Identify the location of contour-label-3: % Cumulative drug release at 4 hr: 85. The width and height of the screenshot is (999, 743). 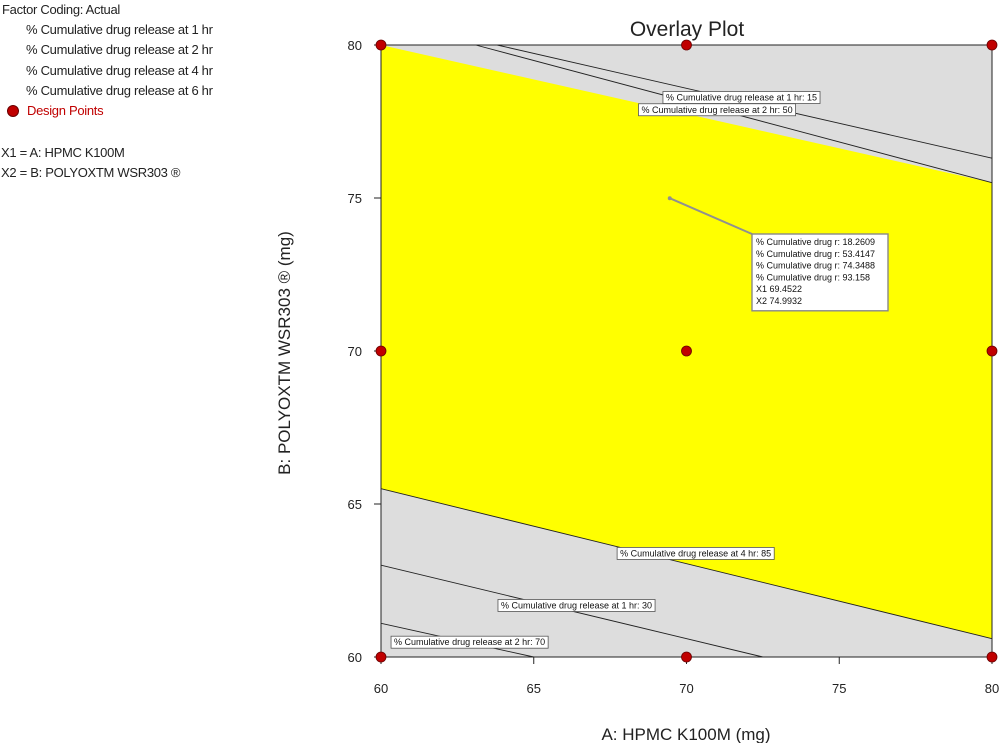
(695, 553).